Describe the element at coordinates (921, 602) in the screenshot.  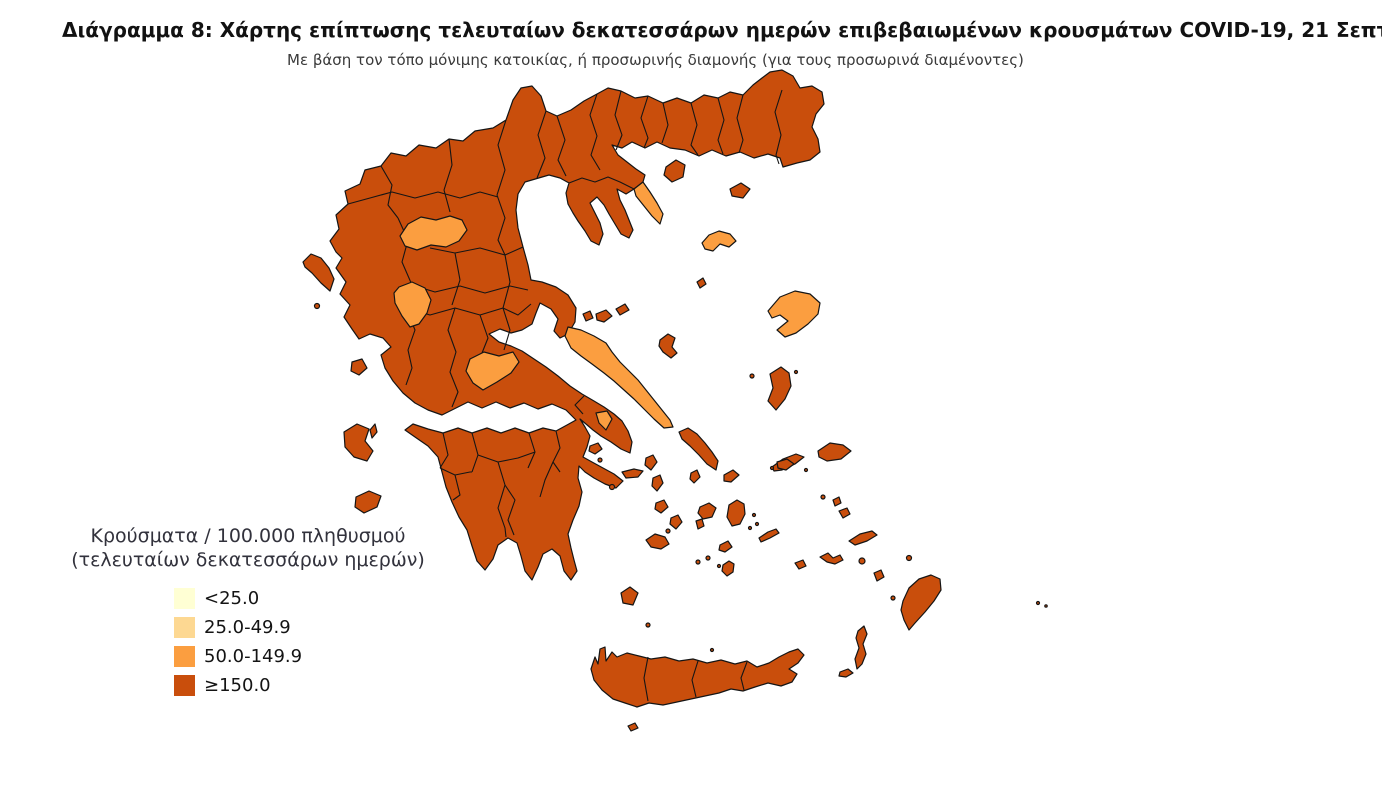
I see `island-rhodes` at that location.